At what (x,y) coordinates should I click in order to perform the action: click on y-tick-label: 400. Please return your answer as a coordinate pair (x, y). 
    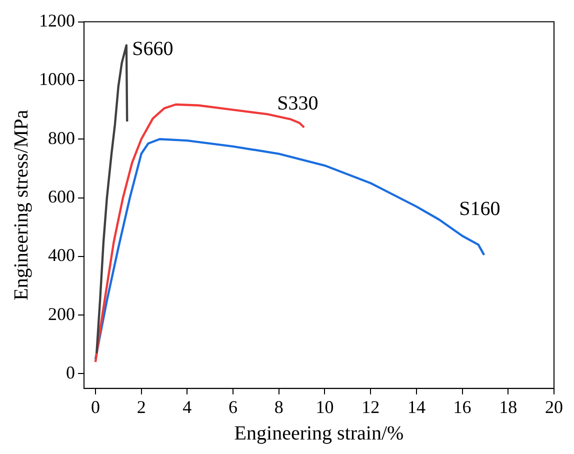
    Looking at the image, I should click on (61, 255).